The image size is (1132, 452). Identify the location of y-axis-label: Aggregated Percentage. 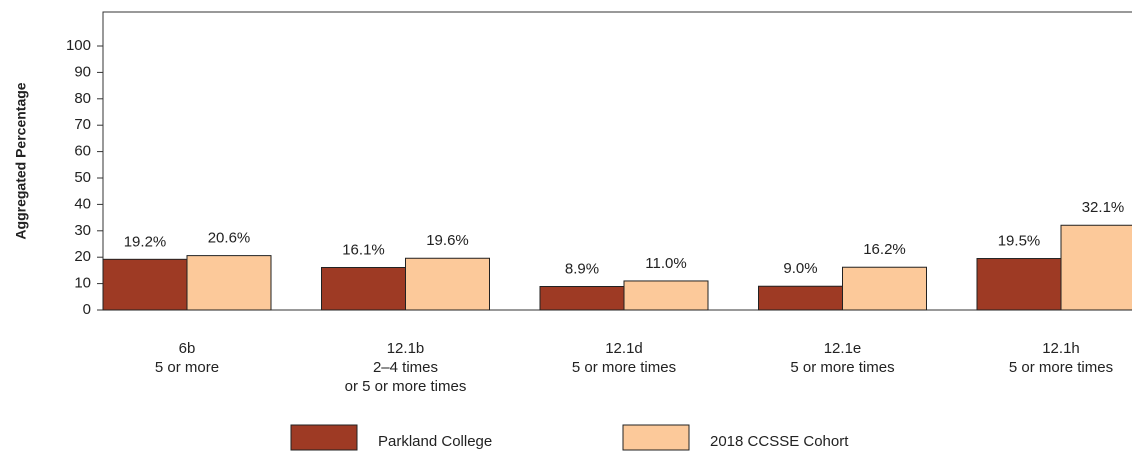
(21, 160).